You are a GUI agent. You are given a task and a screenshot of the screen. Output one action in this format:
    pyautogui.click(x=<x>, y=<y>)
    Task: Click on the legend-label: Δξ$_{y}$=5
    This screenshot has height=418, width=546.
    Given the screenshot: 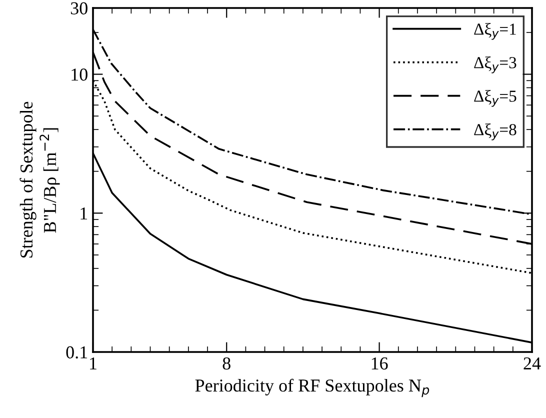 What is the action you would take?
    pyautogui.click(x=495, y=98)
    